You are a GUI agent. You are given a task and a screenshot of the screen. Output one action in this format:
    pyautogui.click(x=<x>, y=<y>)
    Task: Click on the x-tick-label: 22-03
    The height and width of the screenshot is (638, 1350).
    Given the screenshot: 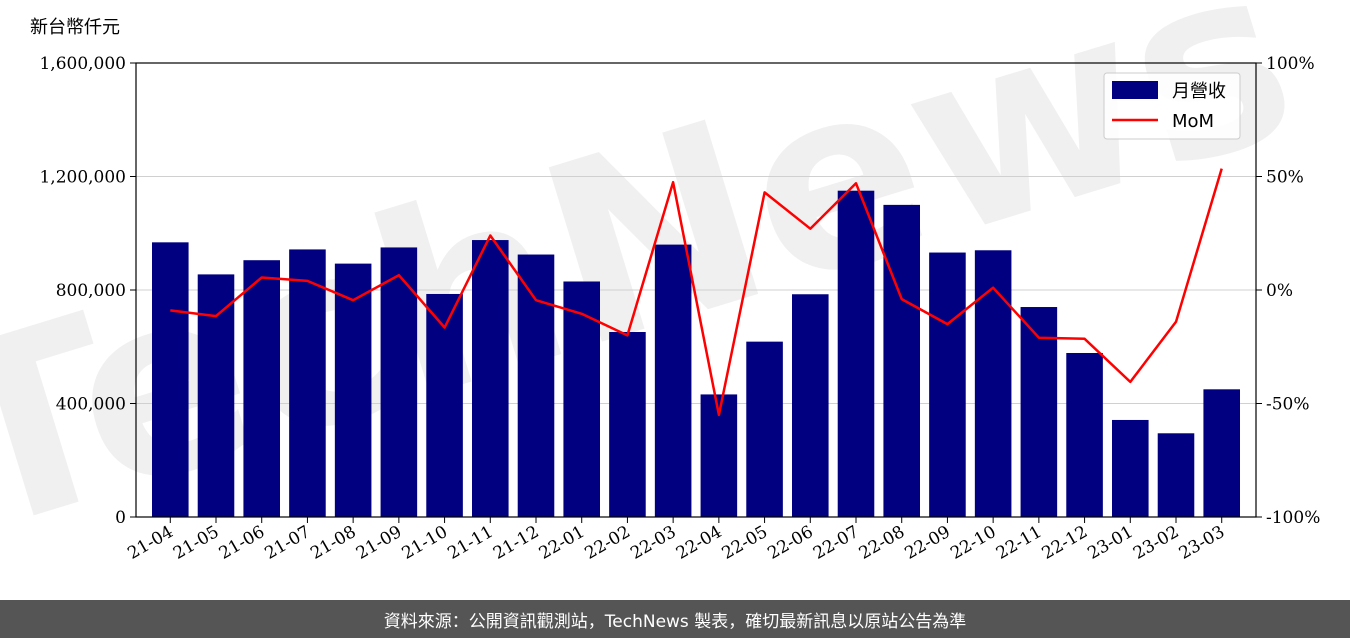 What is the action you would take?
    pyautogui.click(x=653, y=543)
    